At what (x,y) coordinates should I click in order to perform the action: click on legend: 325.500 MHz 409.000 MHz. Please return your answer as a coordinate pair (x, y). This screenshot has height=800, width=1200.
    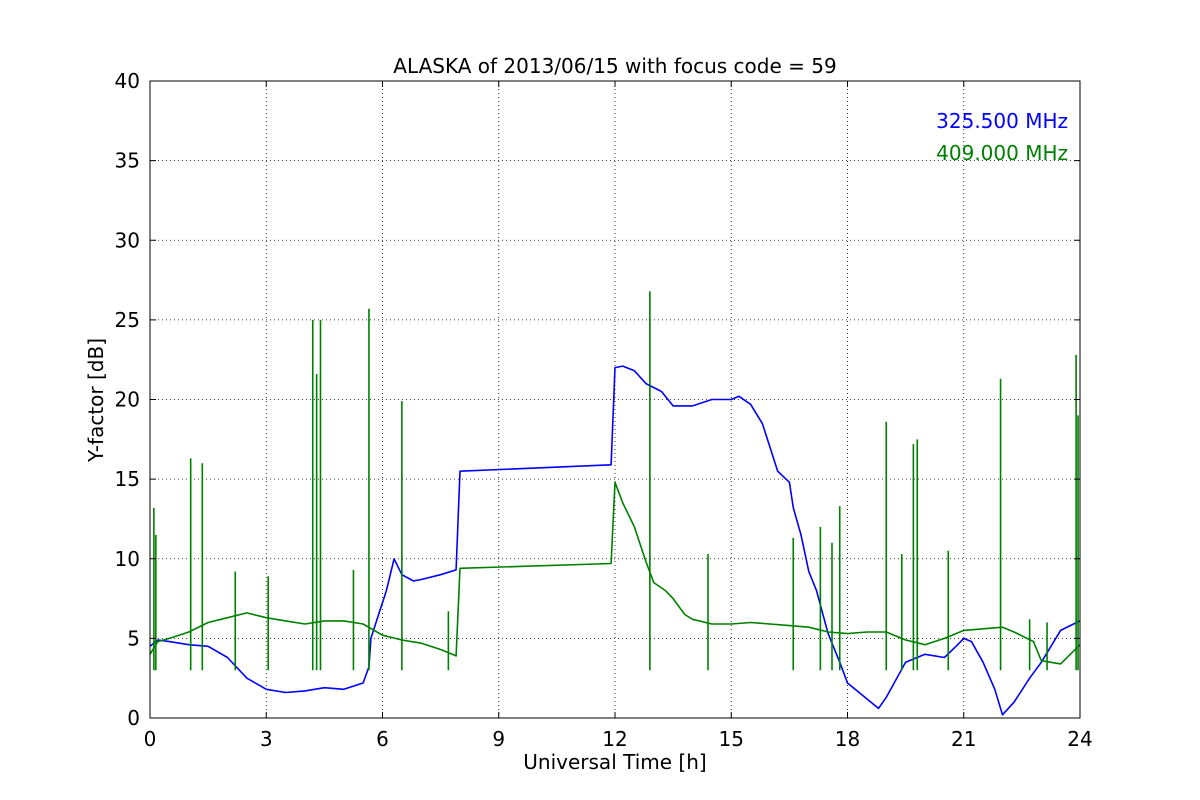
    Looking at the image, I should click on (1002, 137).